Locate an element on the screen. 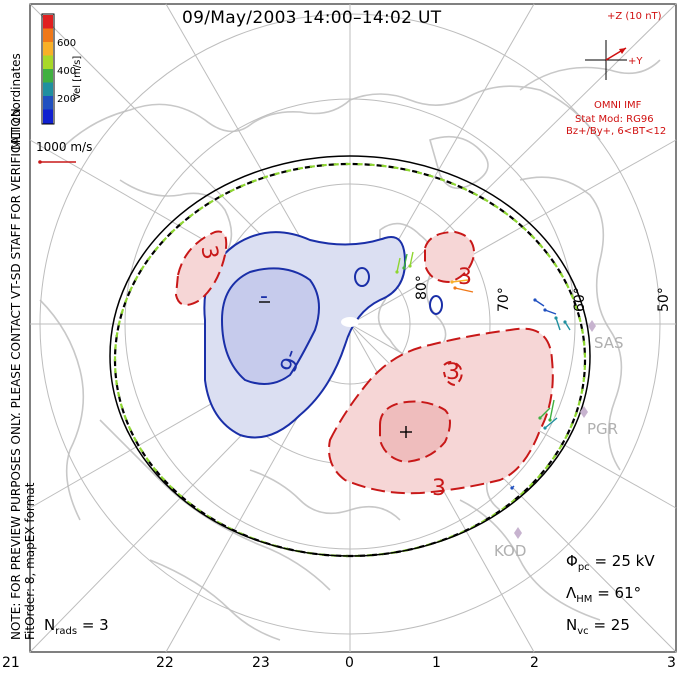 The height and width of the screenshot is (674, 680). contour-label-pos3-outer: 3 is located at coordinates (439, 488).